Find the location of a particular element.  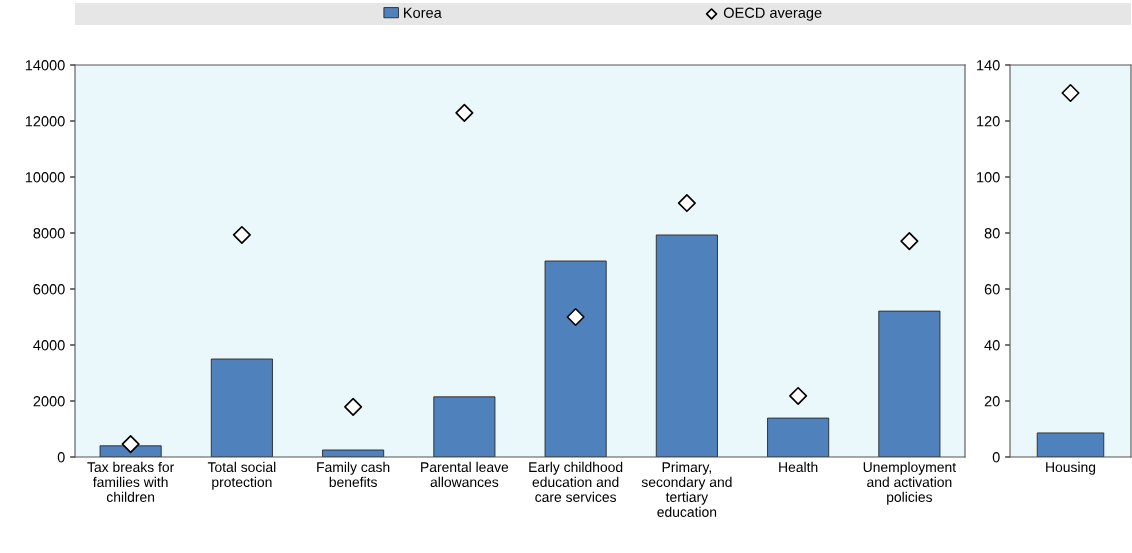

x-tick-label: Total social protection is located at coordinates (241, 475).